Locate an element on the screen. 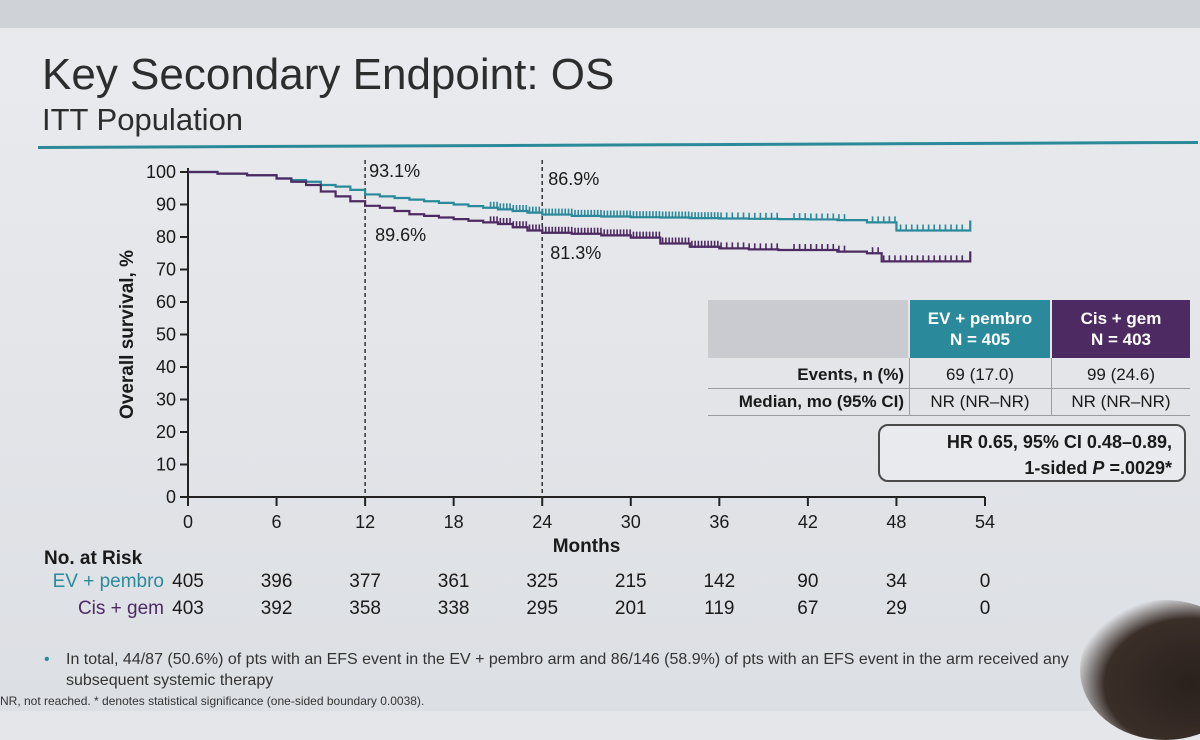 This screenshot has width=1200, height=740. y-tick-label: 60 is located at coordinates (166, 302).